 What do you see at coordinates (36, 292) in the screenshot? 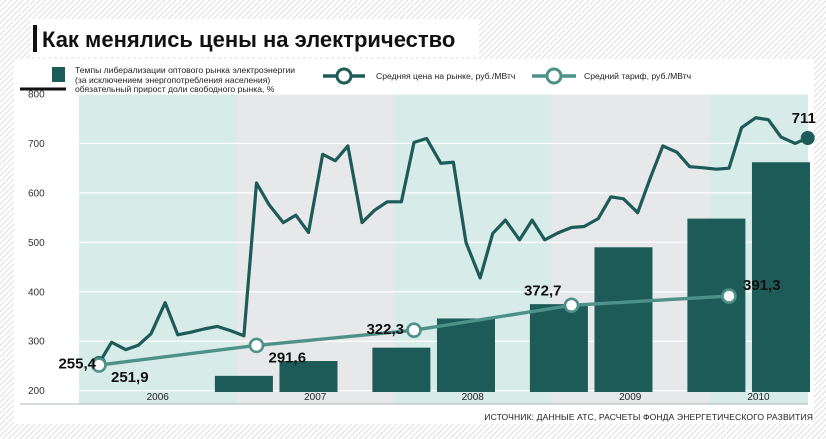
I see `y-tick-label: 400` at bounding box center [36, 292].